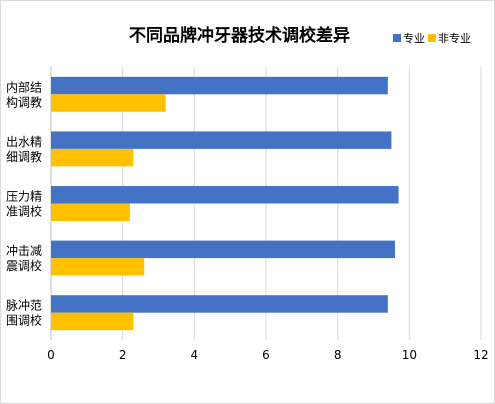 Image resolution: width=495 pixels, height=404 pixels. I want to click on x-tick-label: 2, so click(123, 355).